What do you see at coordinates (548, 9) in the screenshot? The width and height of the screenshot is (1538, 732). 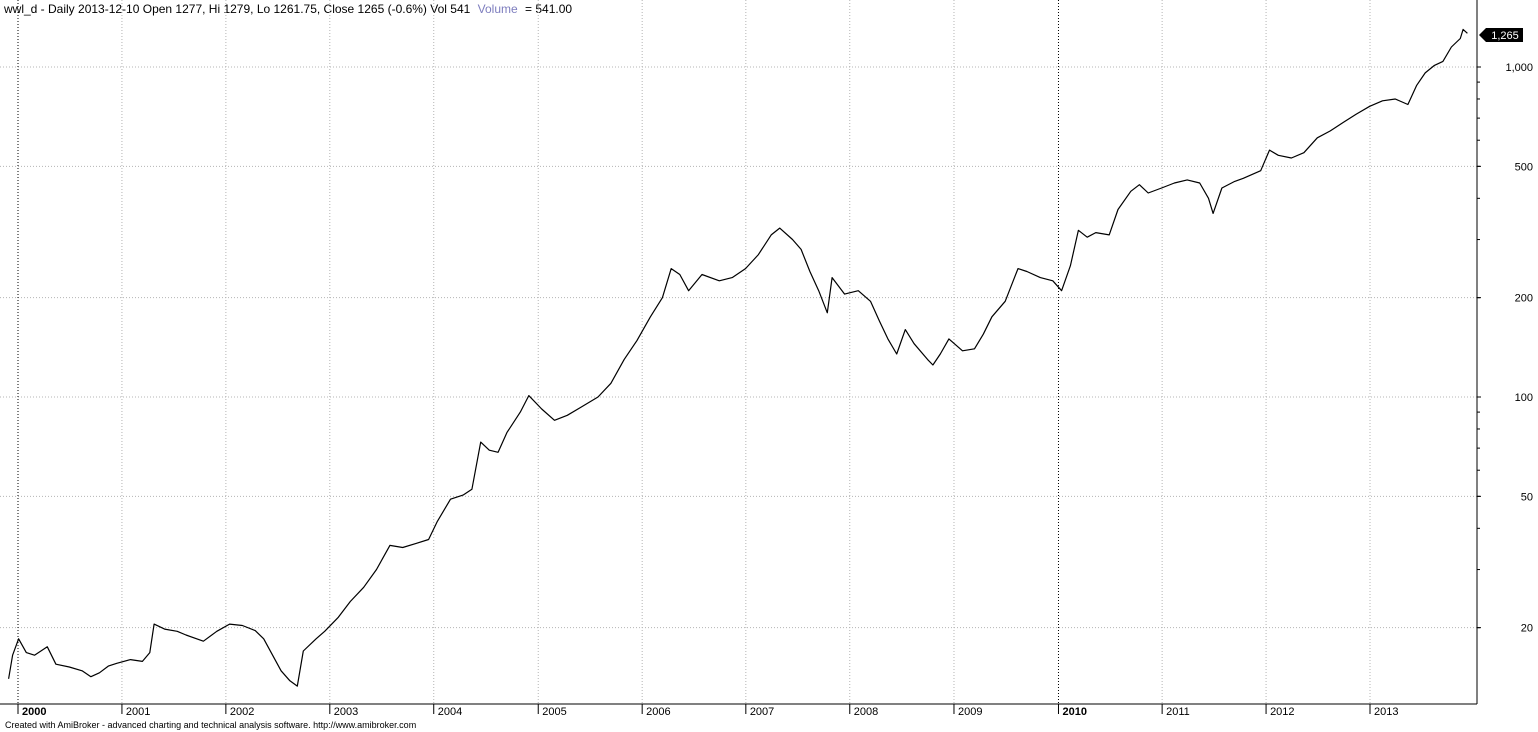 I see `header-volume-value: = 541.00` at bounding box center [548, 9].